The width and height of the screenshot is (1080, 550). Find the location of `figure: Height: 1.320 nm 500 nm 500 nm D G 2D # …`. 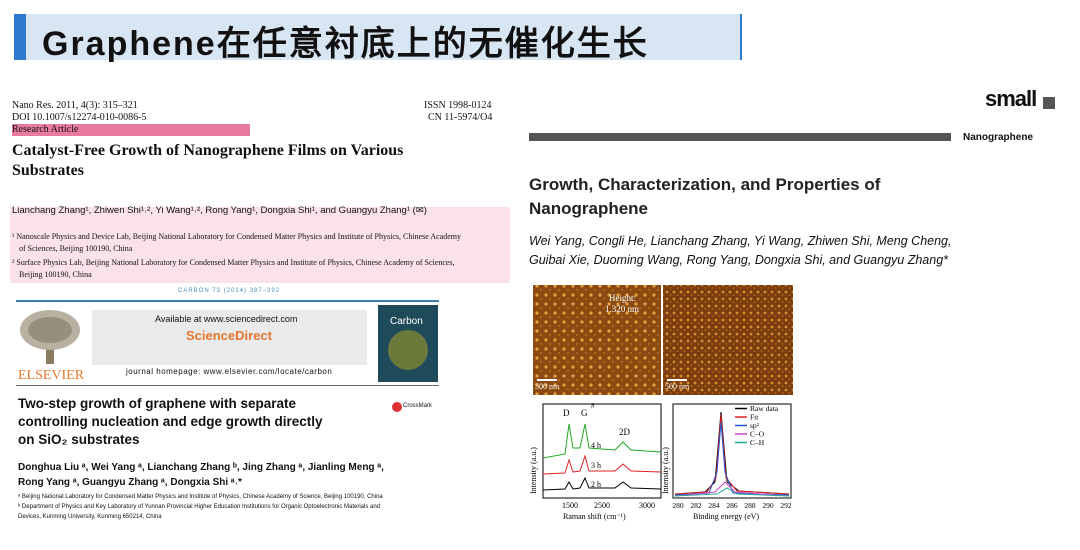

figure: Height: 1.320 nm 500 nm 500 nm D G 2D # … is located at coordinates (661, 403).